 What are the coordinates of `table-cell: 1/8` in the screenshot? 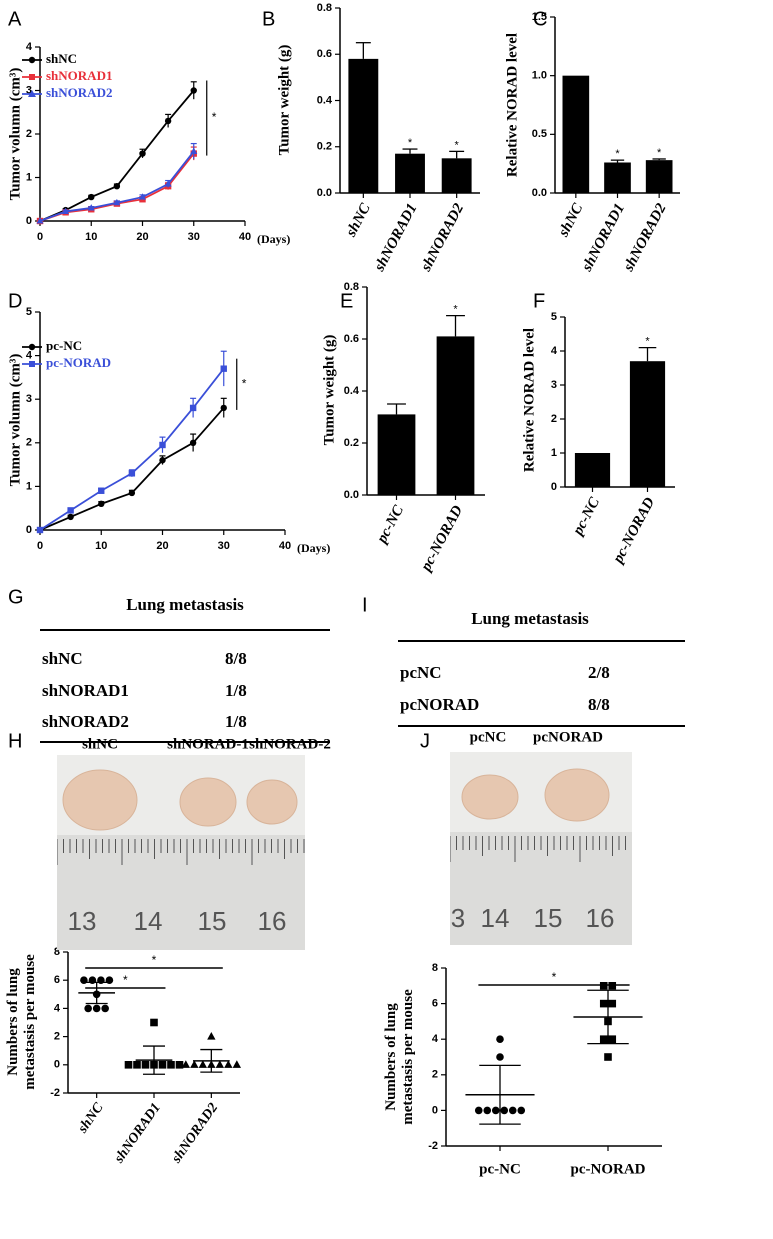 It's located at (236, 721).